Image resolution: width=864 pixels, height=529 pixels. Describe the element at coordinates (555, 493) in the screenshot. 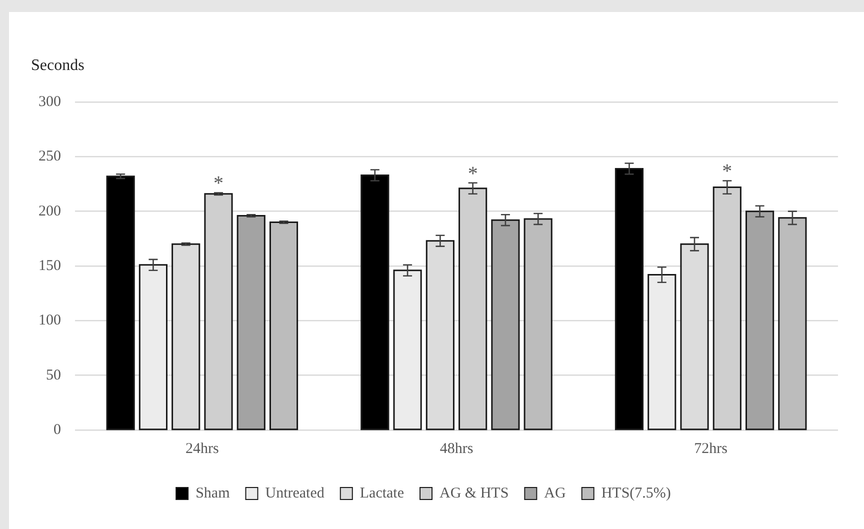

I see `legend-label: AG` at that location.